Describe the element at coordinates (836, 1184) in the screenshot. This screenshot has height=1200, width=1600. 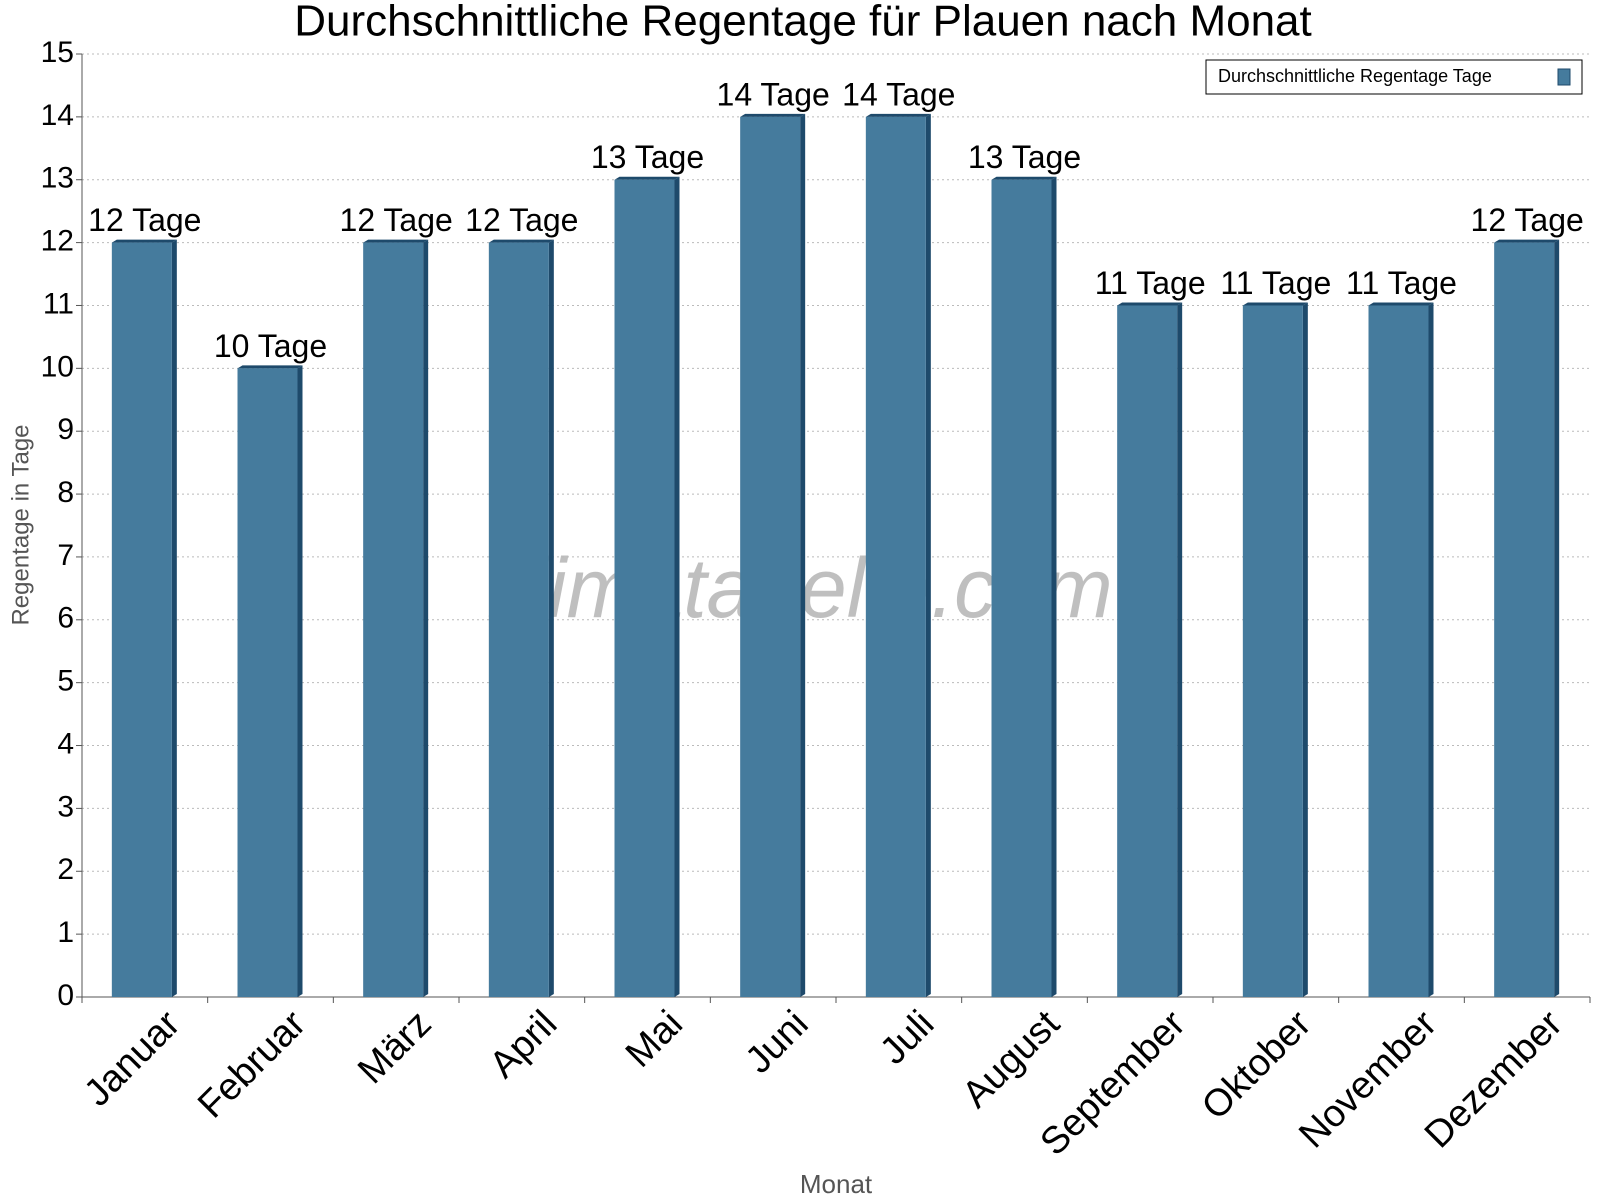
I see `x-axis-title: Monat` at that location.